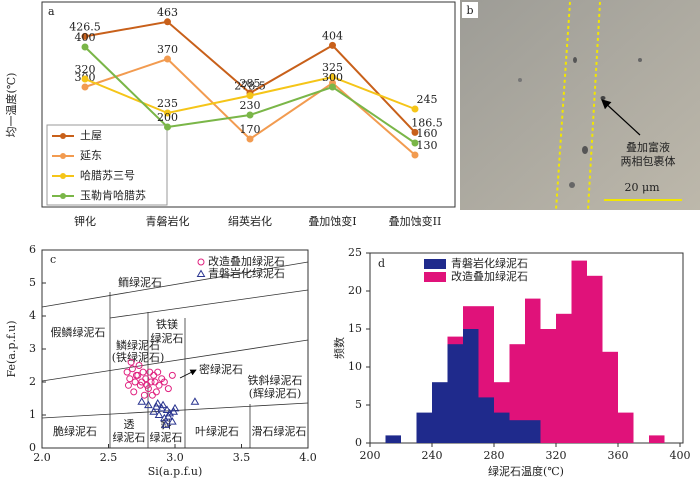 This screenshot has width=700, height=481. I want to click on y-axis-label: 均一温度(℃), so click(11, 105).